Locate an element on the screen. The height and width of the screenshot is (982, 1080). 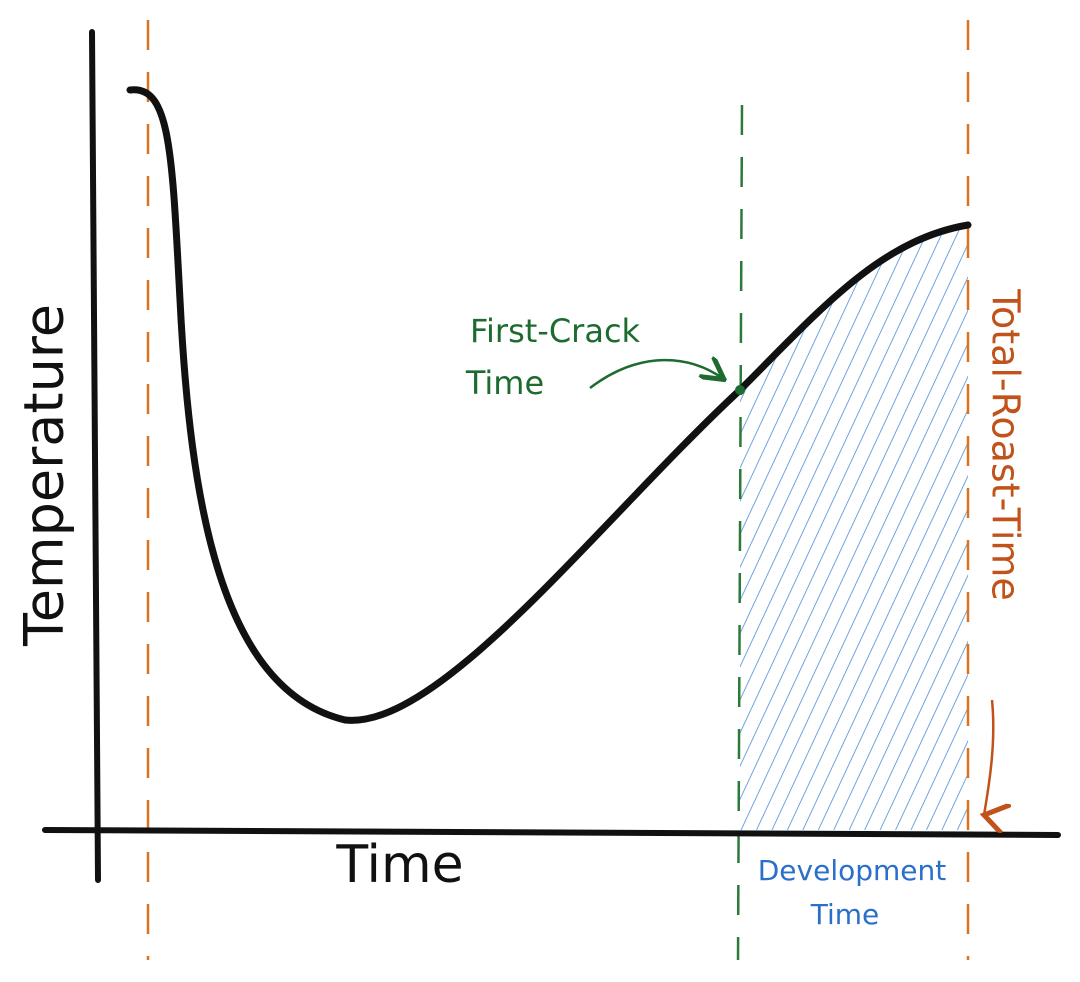
first-crack-arrow is located at coordinates (655, 374).